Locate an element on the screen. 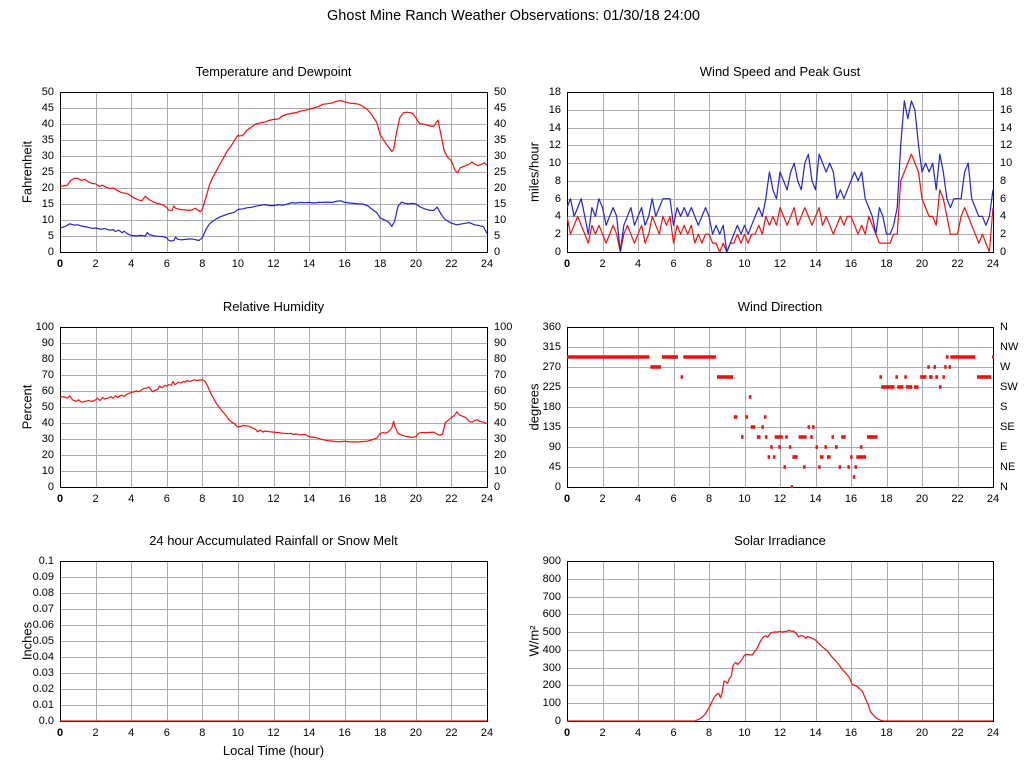 This screenshot has width=1027, height=772. chart-title: Wind Direction is located at coordinates (780, 306).